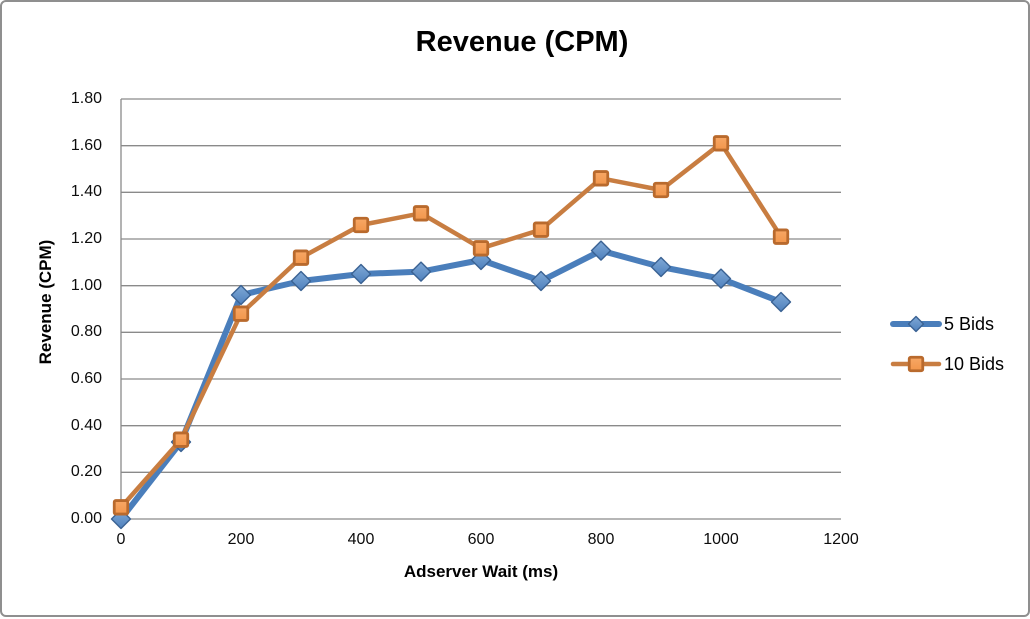 This screenshot has height=619, width=1030. What do you see at coordinates (601, 540) in the screenshot?
I see `x-tick-label: 800` at bounding box center [601, 540].